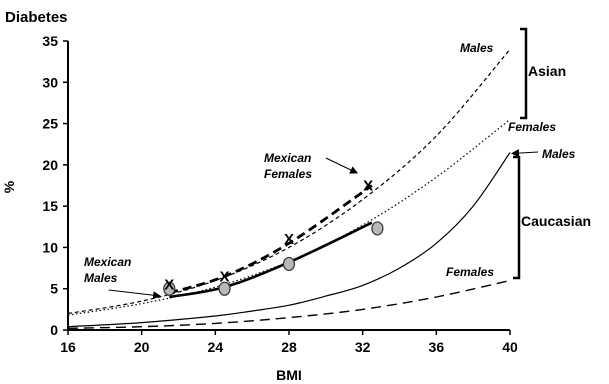  Describe the element at coordinates (517, 217) in the screenshot. I see `bracket-caucasian` at that location.